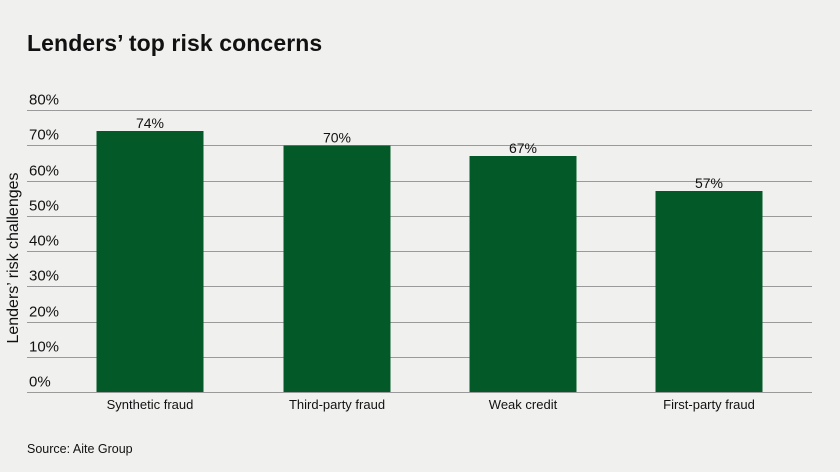  Describe the element at coordinates (40, 382) in the screenshot. I see `y-tick-label: 0%` at that location.